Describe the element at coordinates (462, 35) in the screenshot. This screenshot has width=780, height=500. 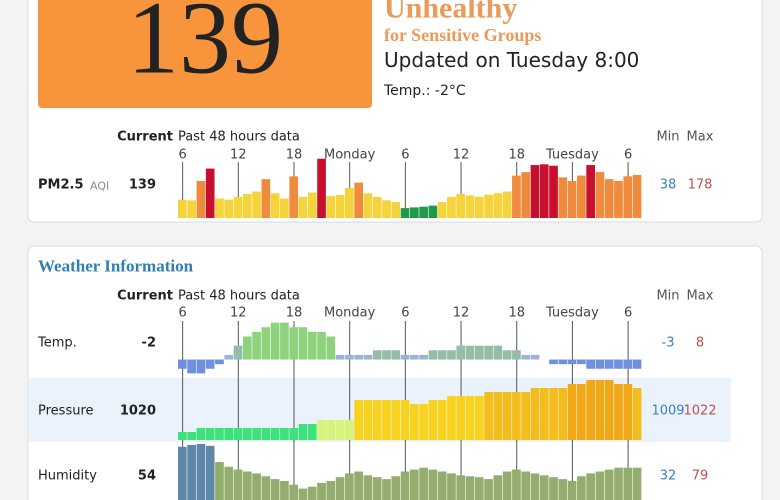
I see `aqi-level-detail: for Sensitive Groups` at that location.